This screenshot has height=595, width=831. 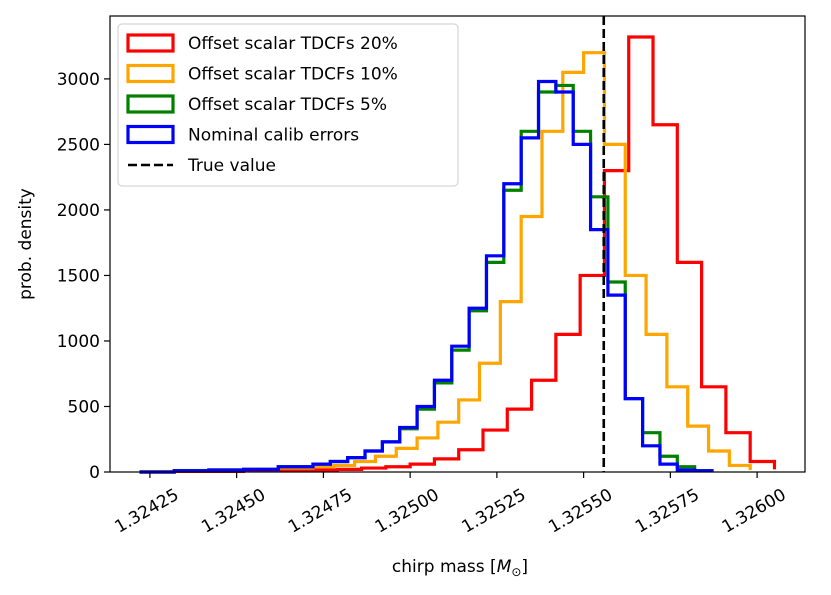 I want to click on y-tick-label-4: 2000, so click(x=78, y=211).